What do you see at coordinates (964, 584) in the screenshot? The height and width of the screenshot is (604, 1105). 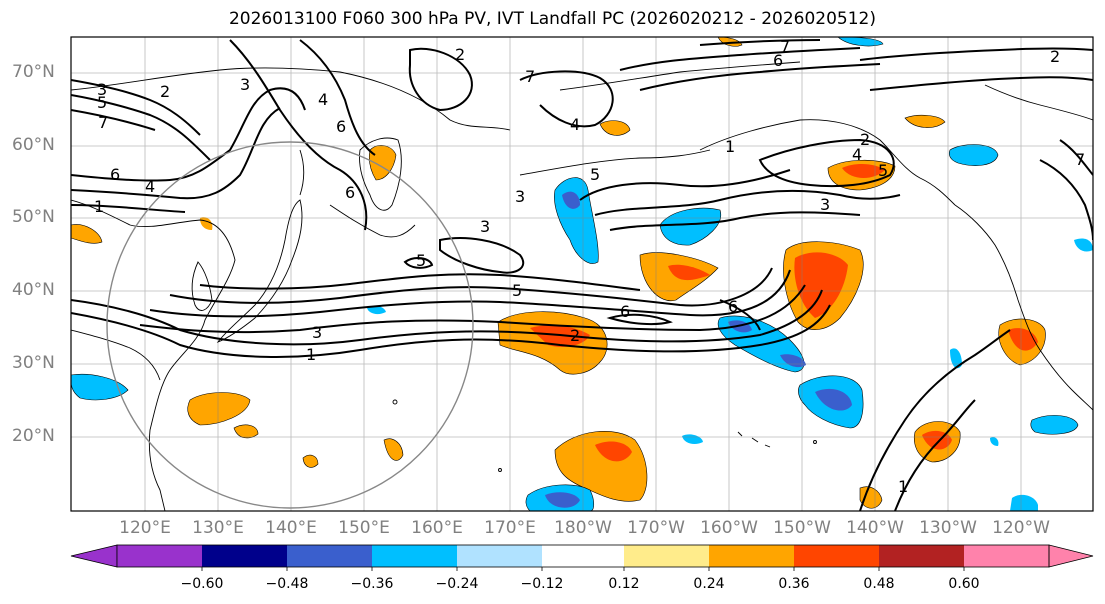 I see `colorbar-tick-label: 0.60` at bounding box center [964, 584].